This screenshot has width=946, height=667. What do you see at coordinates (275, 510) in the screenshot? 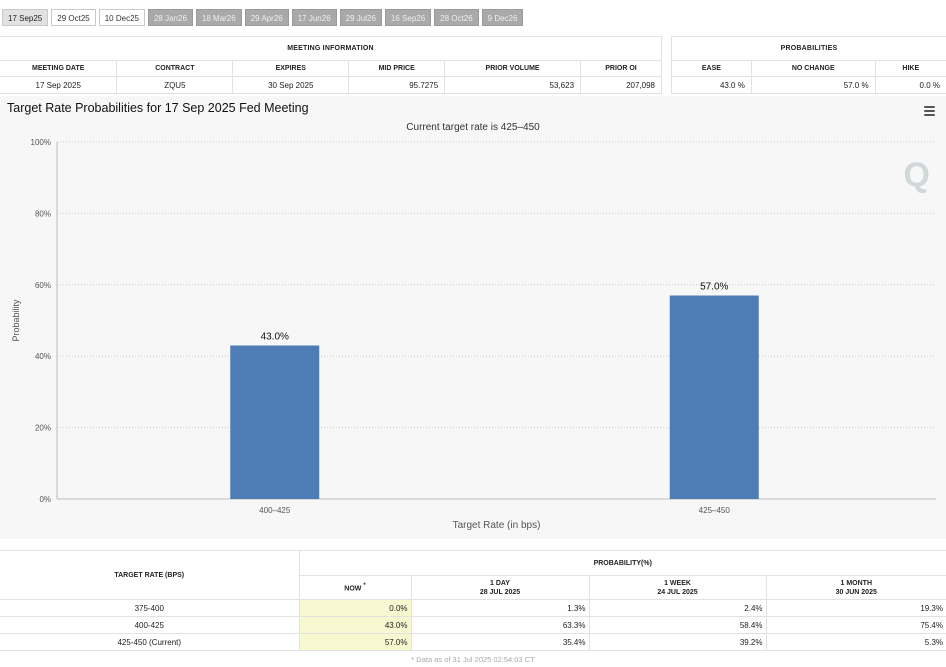
I see `x-tick-label: 400–425` at bounding box center [275, 510].